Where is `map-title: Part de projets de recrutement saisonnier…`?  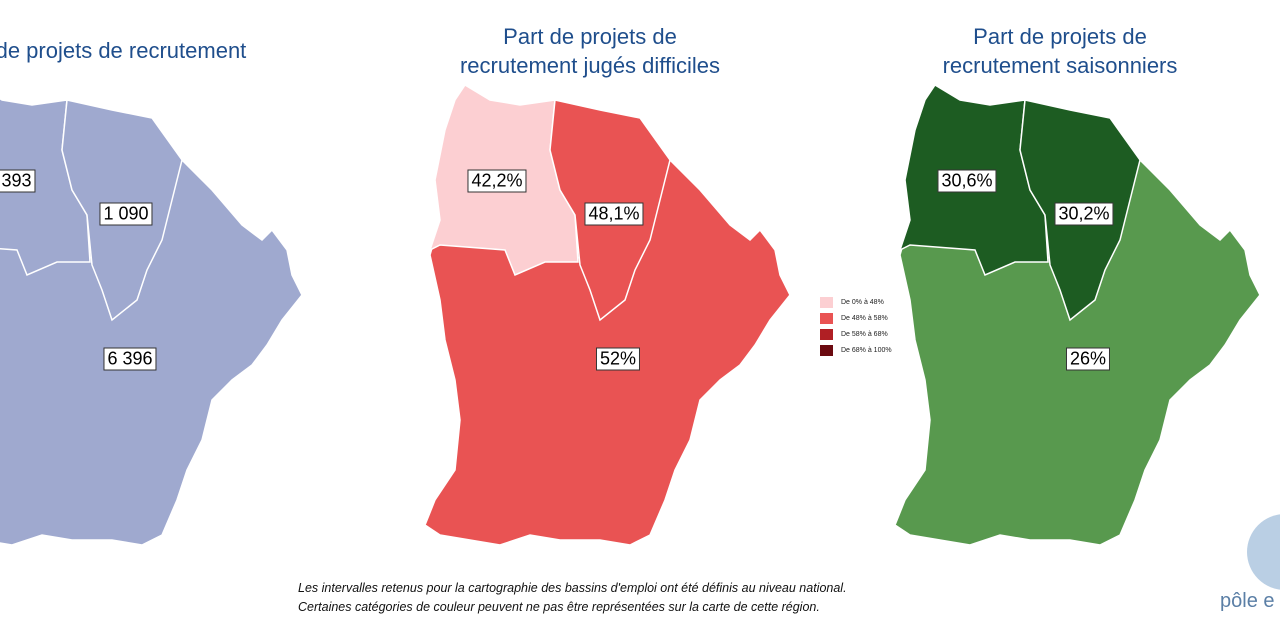
map-title: Part de projets de recrutement saisonnier… is located at coordinates (1060, 51).